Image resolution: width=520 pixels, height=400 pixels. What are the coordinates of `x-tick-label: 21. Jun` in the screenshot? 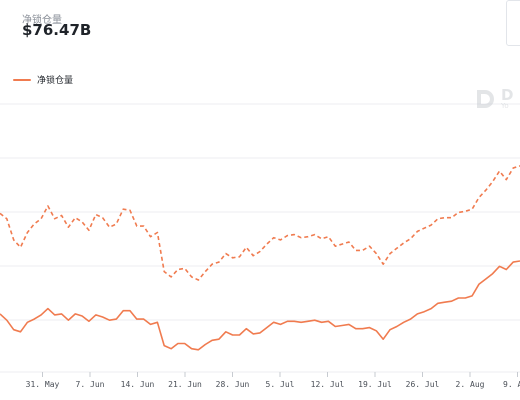 It's located at (185, 384).